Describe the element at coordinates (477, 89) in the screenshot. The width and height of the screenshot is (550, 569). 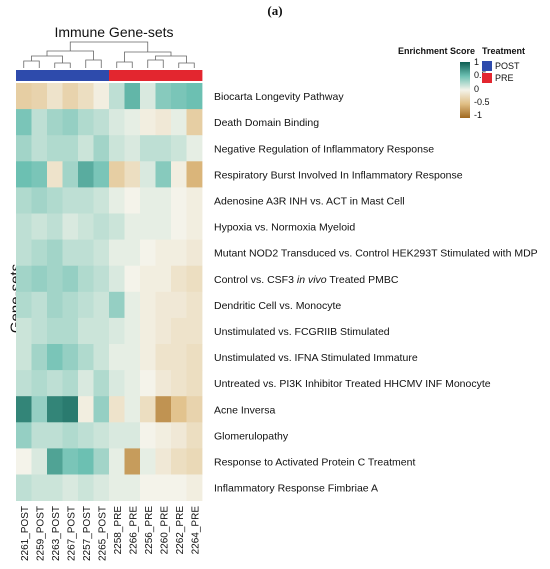
I see `colorbar-tick: 0` at that location.